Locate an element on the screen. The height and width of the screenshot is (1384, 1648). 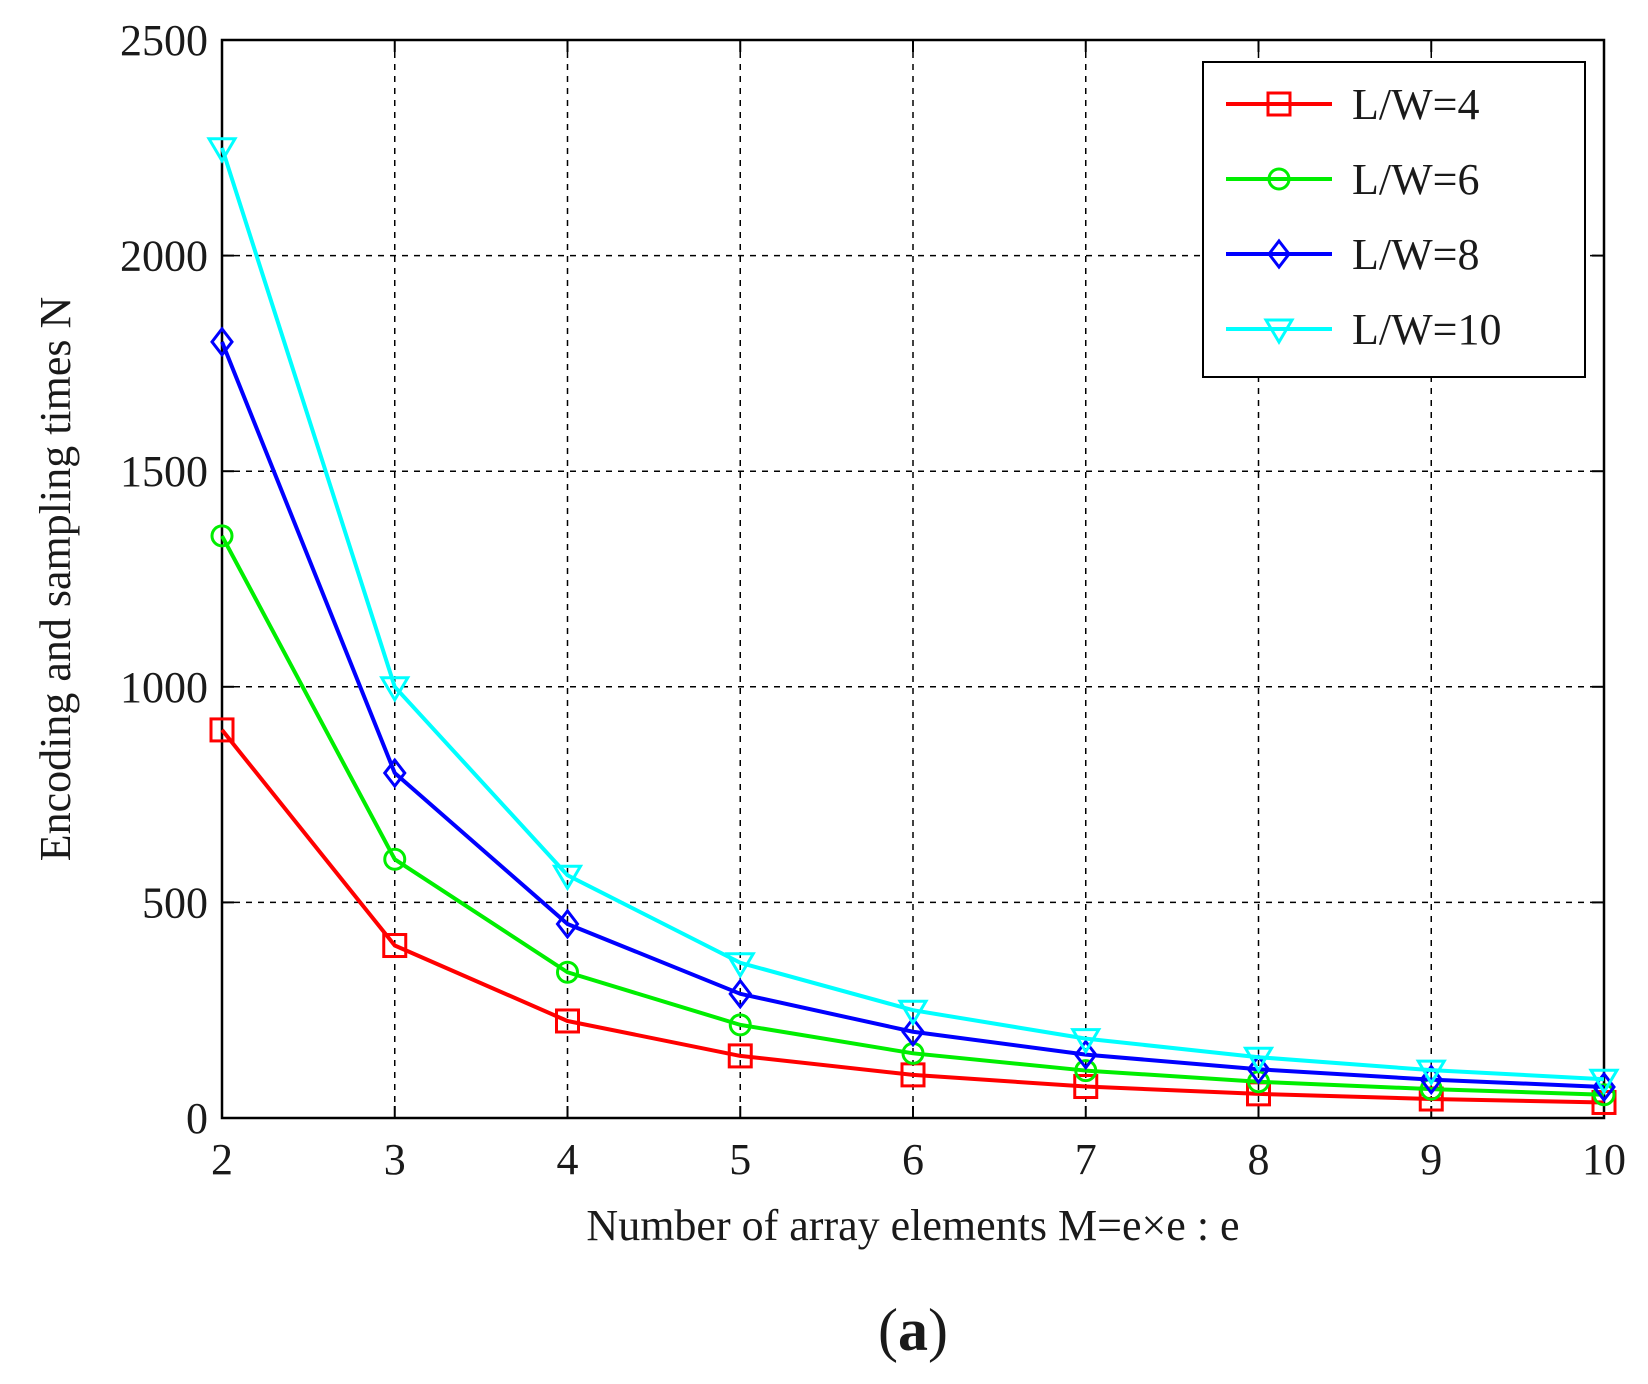
x-tick-label: 10 is located at coordinates (1604, 1159).